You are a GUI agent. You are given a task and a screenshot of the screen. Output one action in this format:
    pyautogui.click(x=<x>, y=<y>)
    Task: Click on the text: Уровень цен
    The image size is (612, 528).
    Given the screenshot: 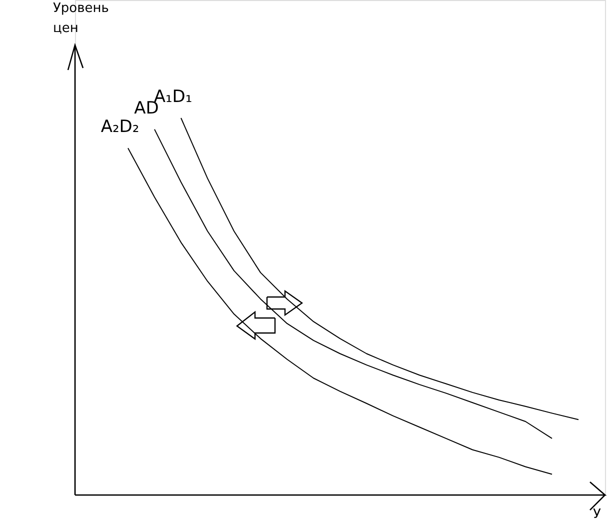 What is the action you would take?
    pyautogui.click(x=81, y=18)
    